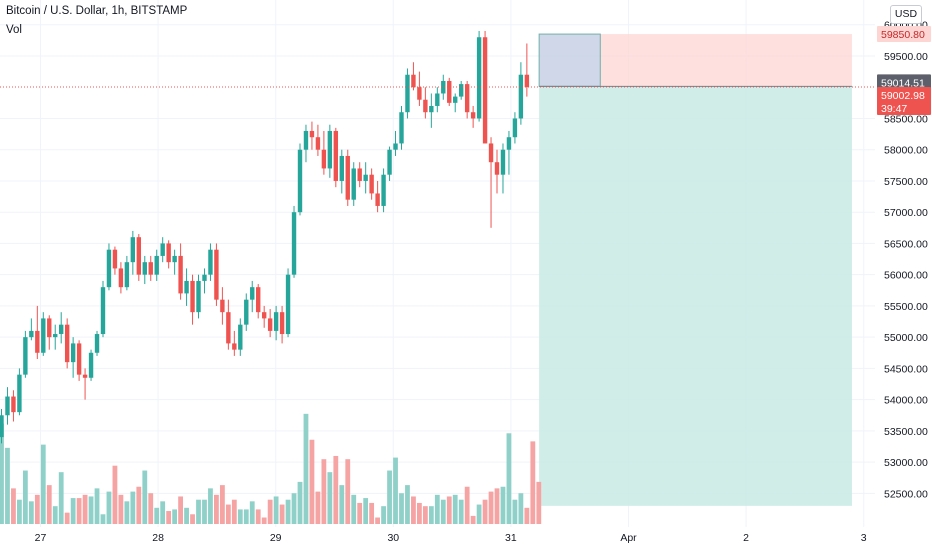 This screenshot has height=550, width=932. What do you see at coordinates (511, 538) in the screenshot?
I see `x-tick-label: 31` at bounding box center [511, 538].